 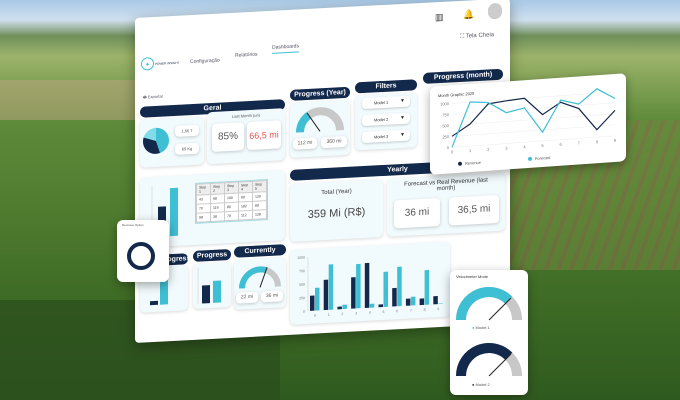 I want to click on table-cell: 98, so click(x=203, y=217).